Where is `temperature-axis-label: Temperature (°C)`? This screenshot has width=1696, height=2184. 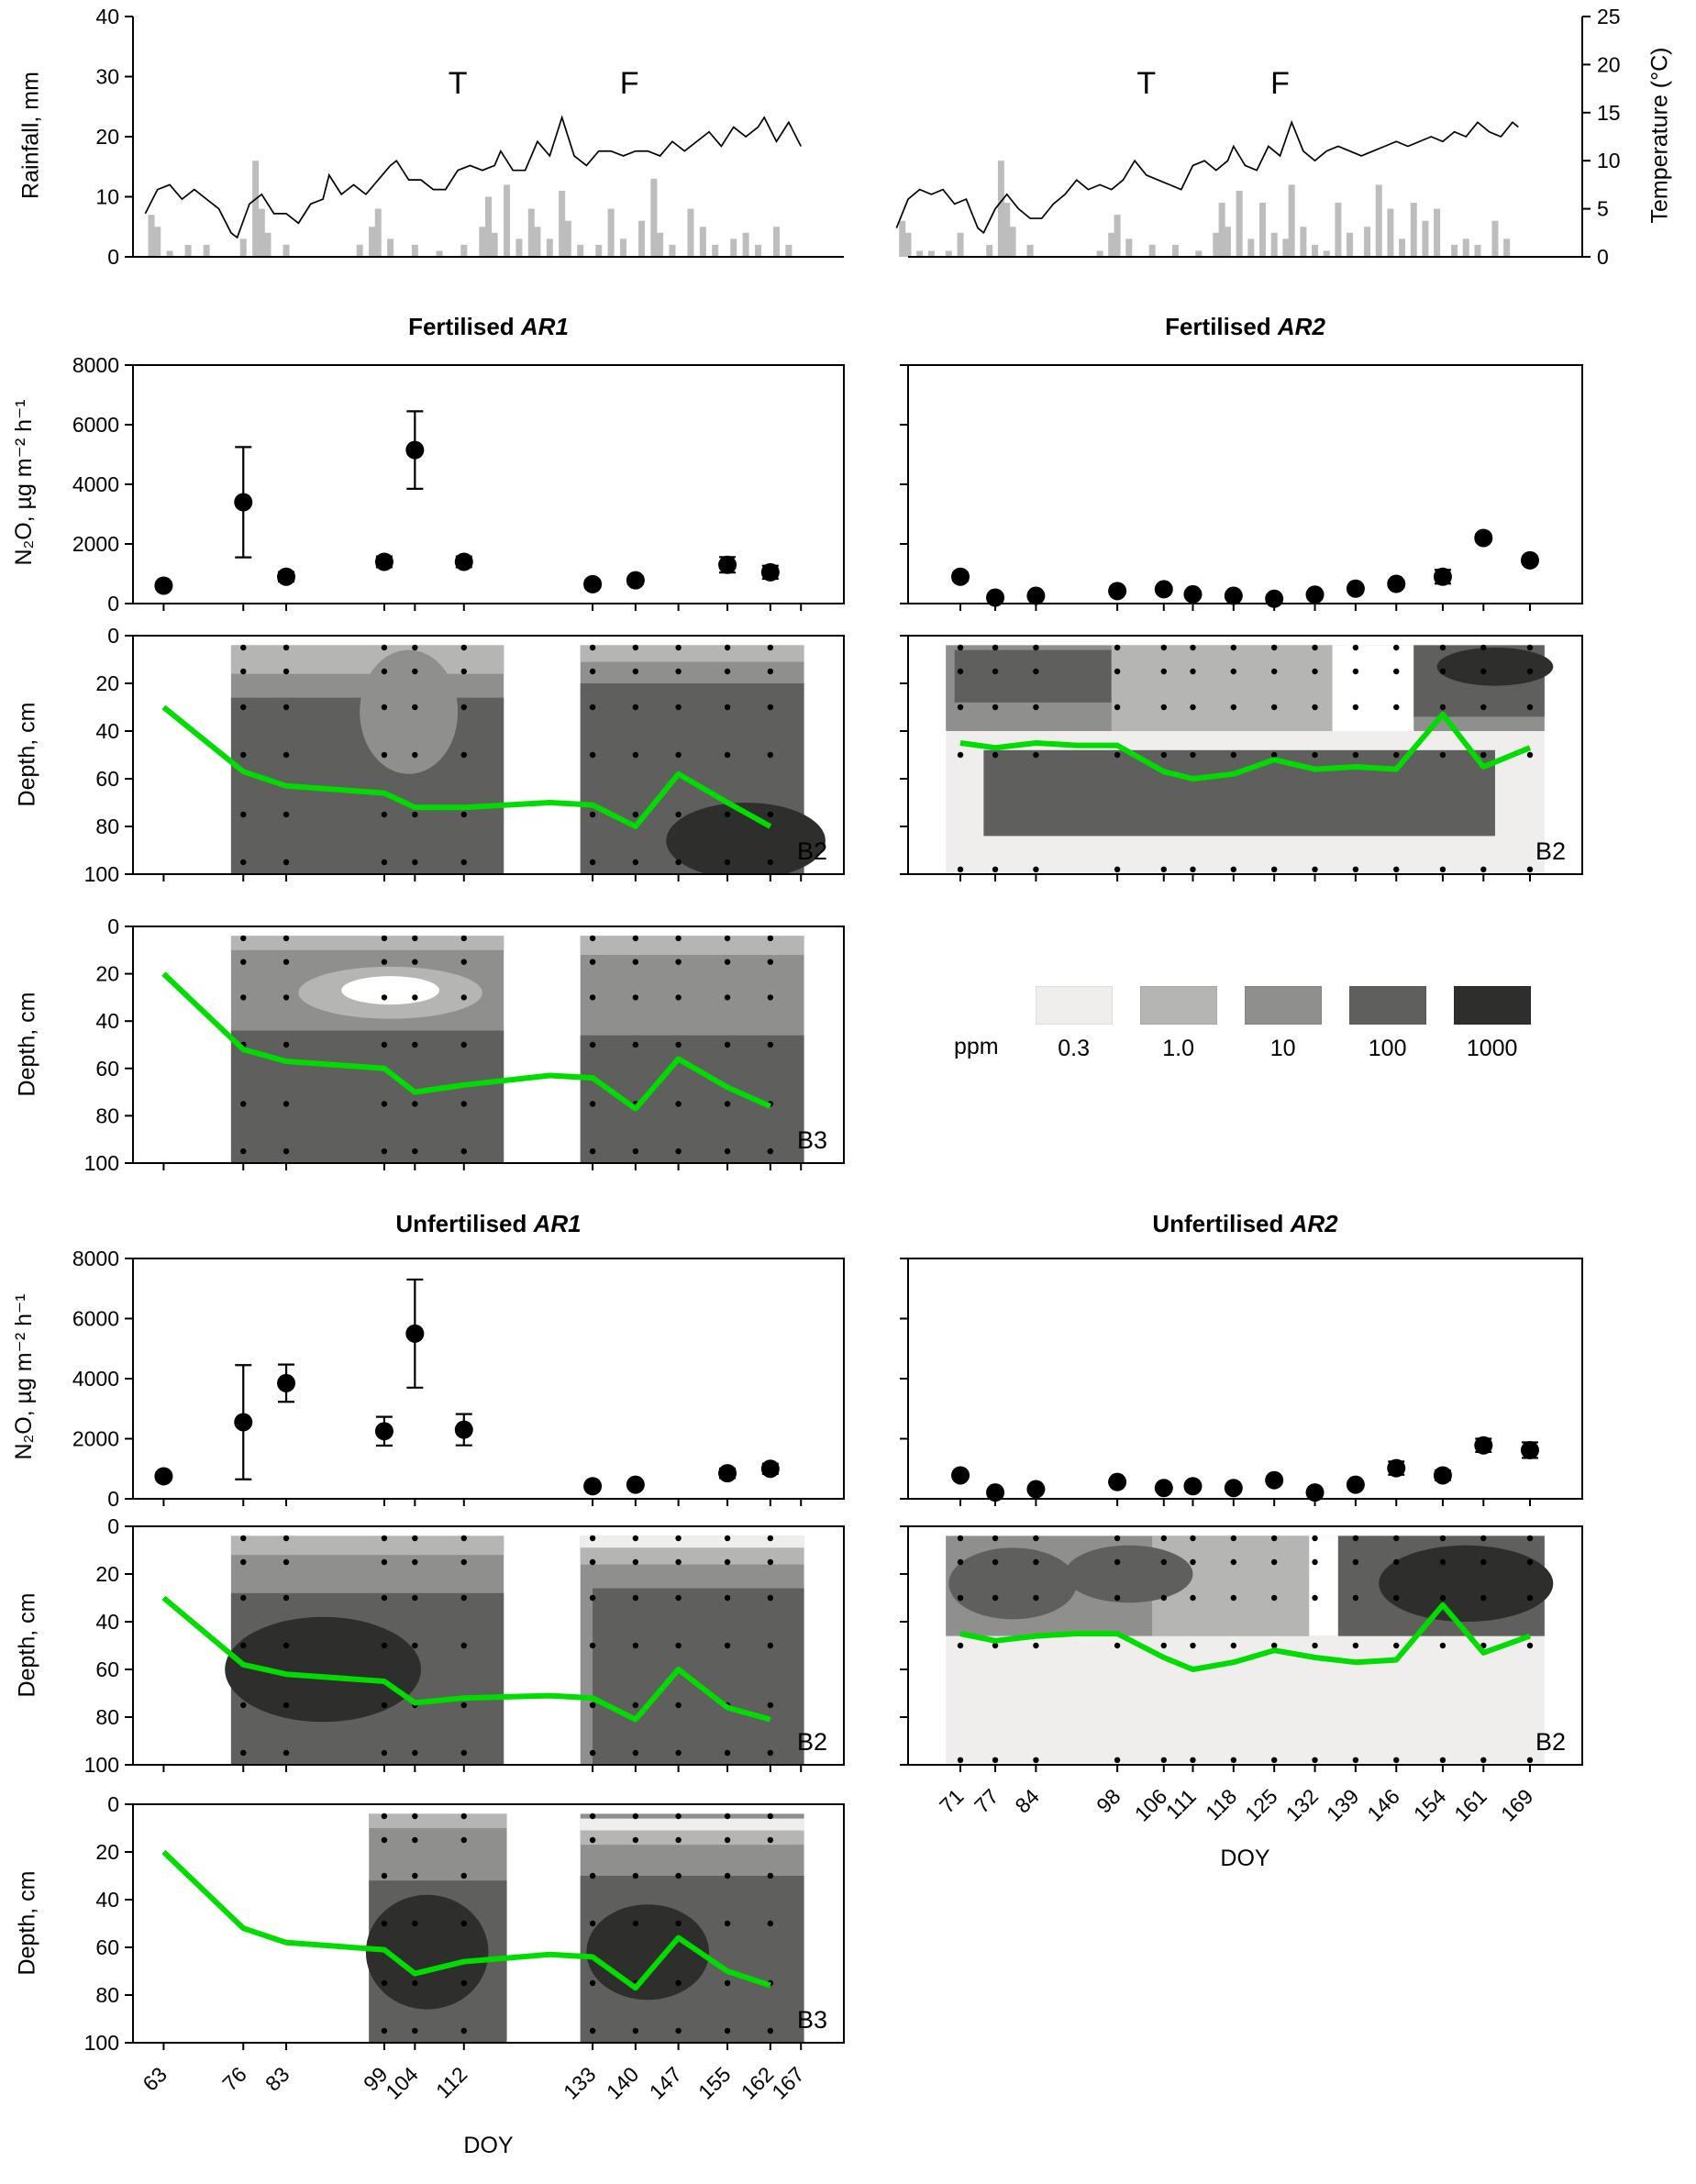
temperature-axis-label: Temperature (°C) is located at coordinates (1659, 135).